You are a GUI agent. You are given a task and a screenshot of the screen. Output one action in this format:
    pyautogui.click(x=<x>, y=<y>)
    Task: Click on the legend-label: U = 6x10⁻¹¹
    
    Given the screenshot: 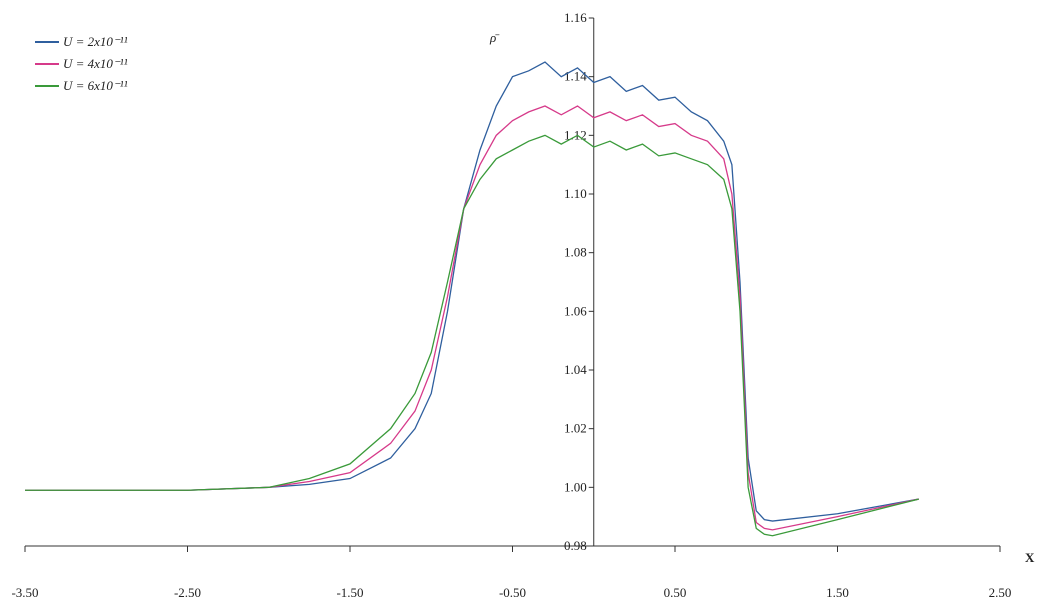 What is the action you would take?
    pyautogui.click(x=95, y=85)
    